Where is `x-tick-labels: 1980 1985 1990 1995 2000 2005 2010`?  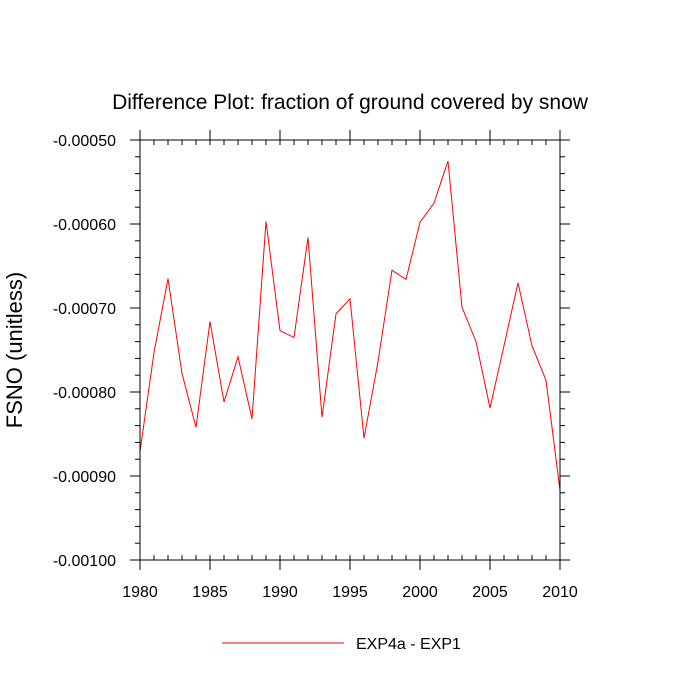 x-tick-labels: 1980 1985 1990 1995 2000 2005 2010 is located at coordinates (350, 592).